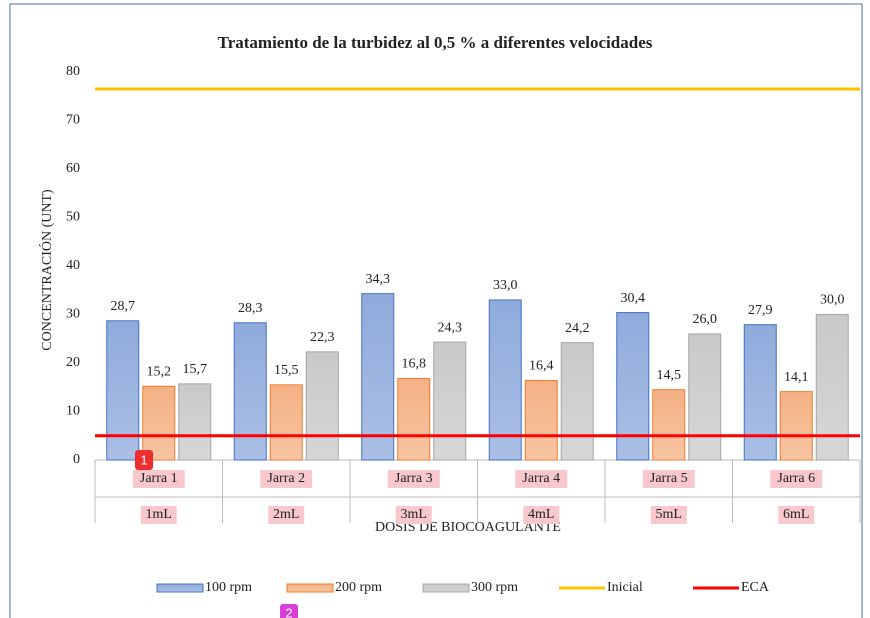 The width and height of the screenshot is (870, 618). What do you see at coordinates (494, 587) in the screenshot?
I see `legend-label: 300 rpm` at bounding box center [494, 587].